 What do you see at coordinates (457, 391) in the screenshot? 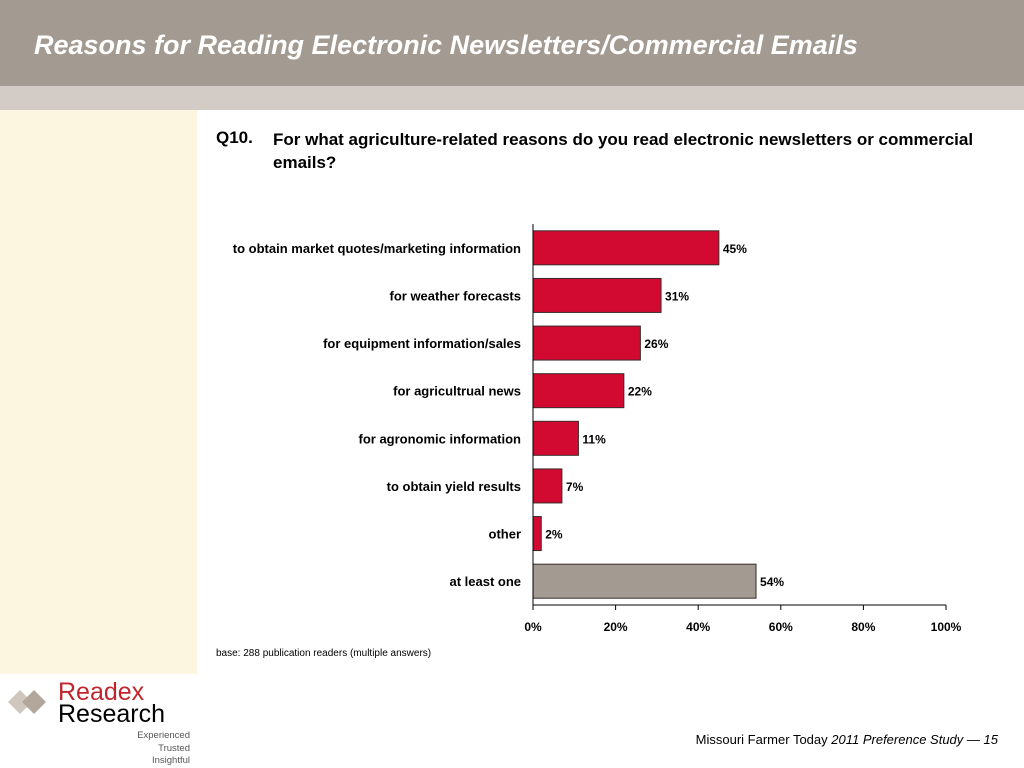
I see `category-label-3: for agricultrual news` at bounding box center [457, 391].